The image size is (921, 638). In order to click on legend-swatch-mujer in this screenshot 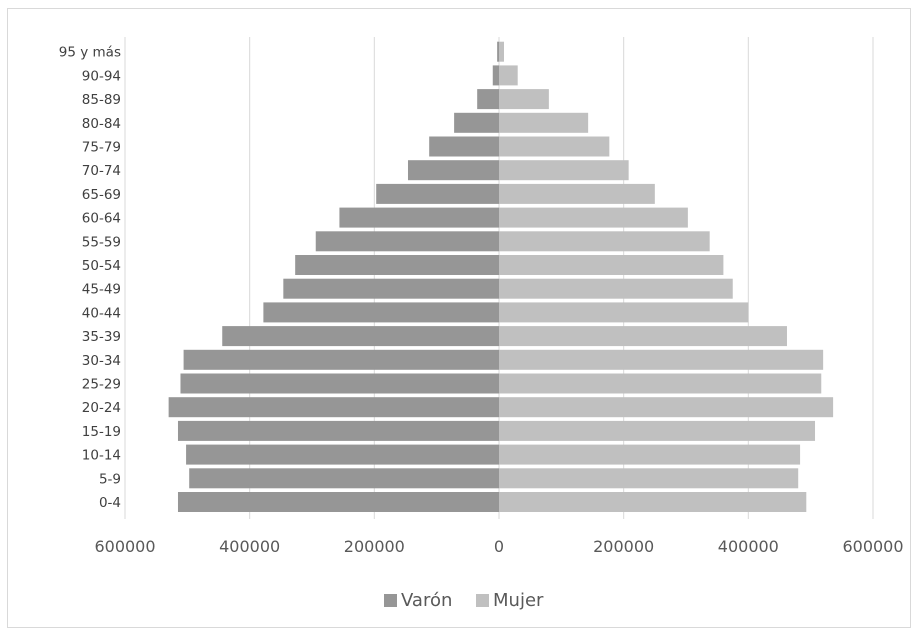, I will do `click(482, 600)`.